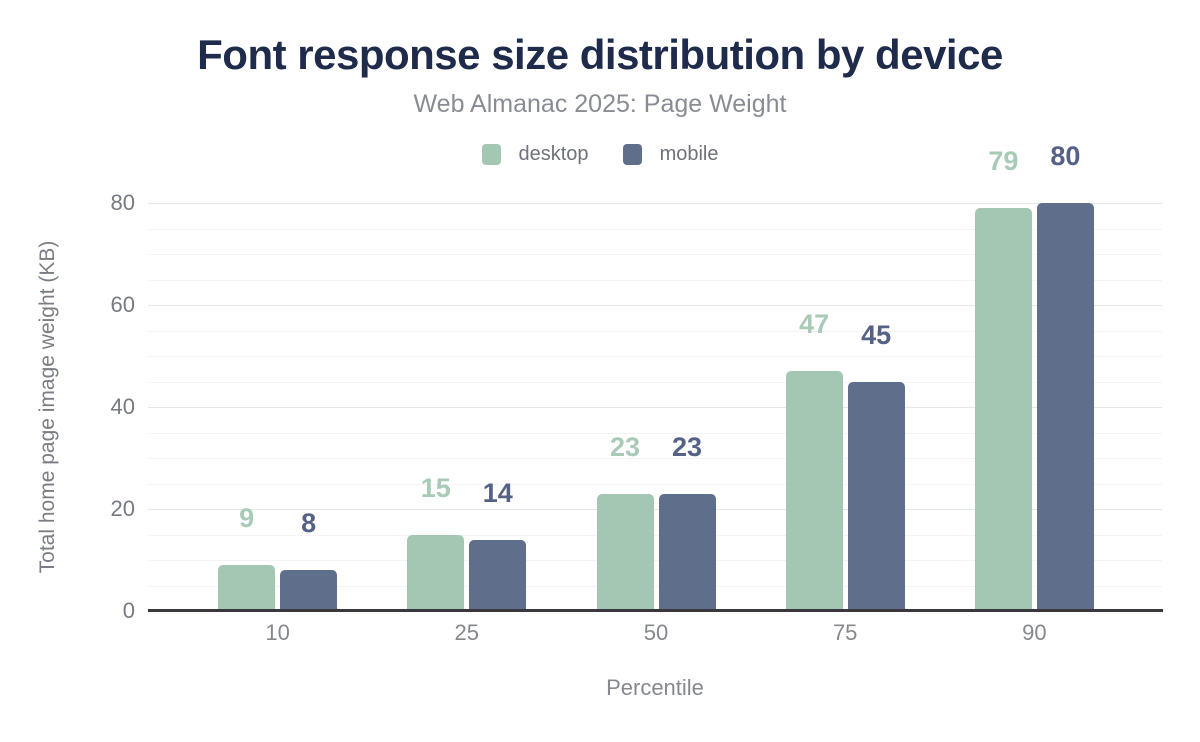 The image size is (1200, 742). Describe the element at coordinates (122, 304) in the screenshot. I see `y-tick-60: 60` at that location.